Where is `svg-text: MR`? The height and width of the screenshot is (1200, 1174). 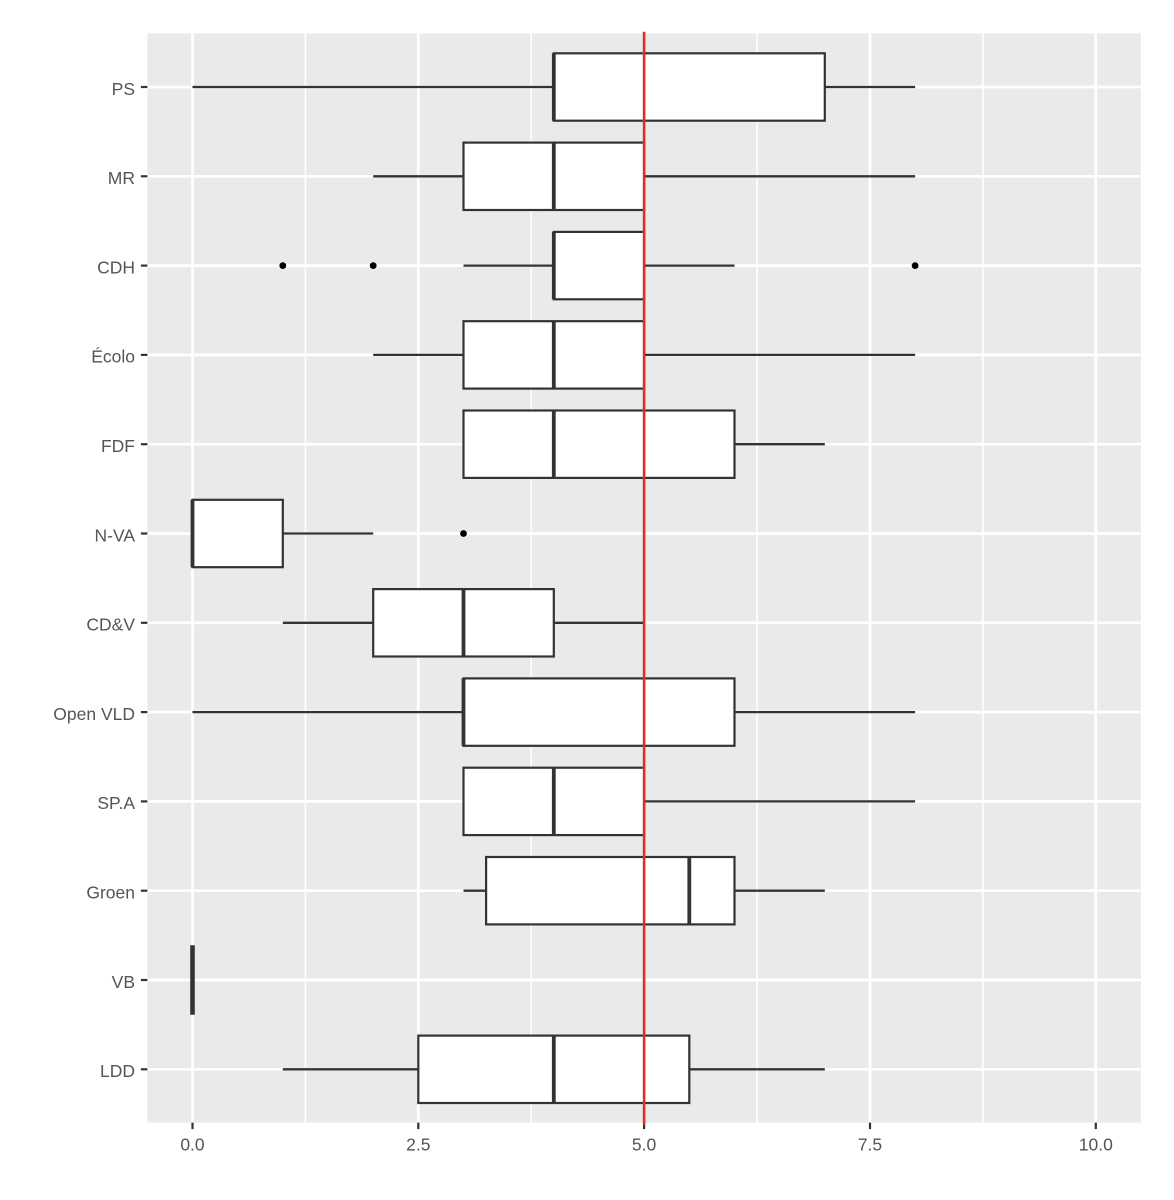
svg-text: MR is located at coordinates (121, 178).